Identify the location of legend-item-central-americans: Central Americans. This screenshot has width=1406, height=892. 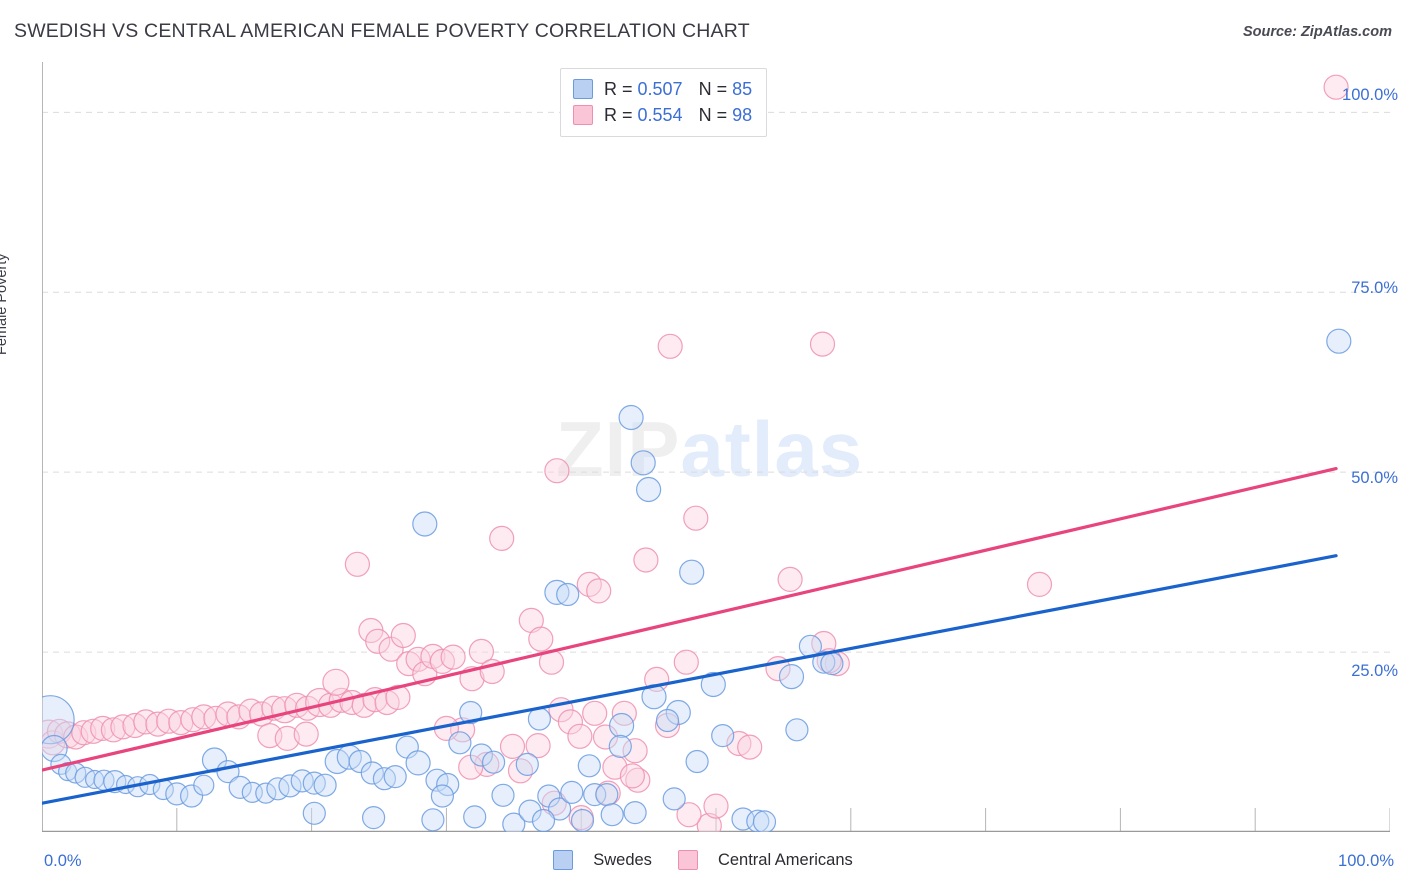
(765, 860).